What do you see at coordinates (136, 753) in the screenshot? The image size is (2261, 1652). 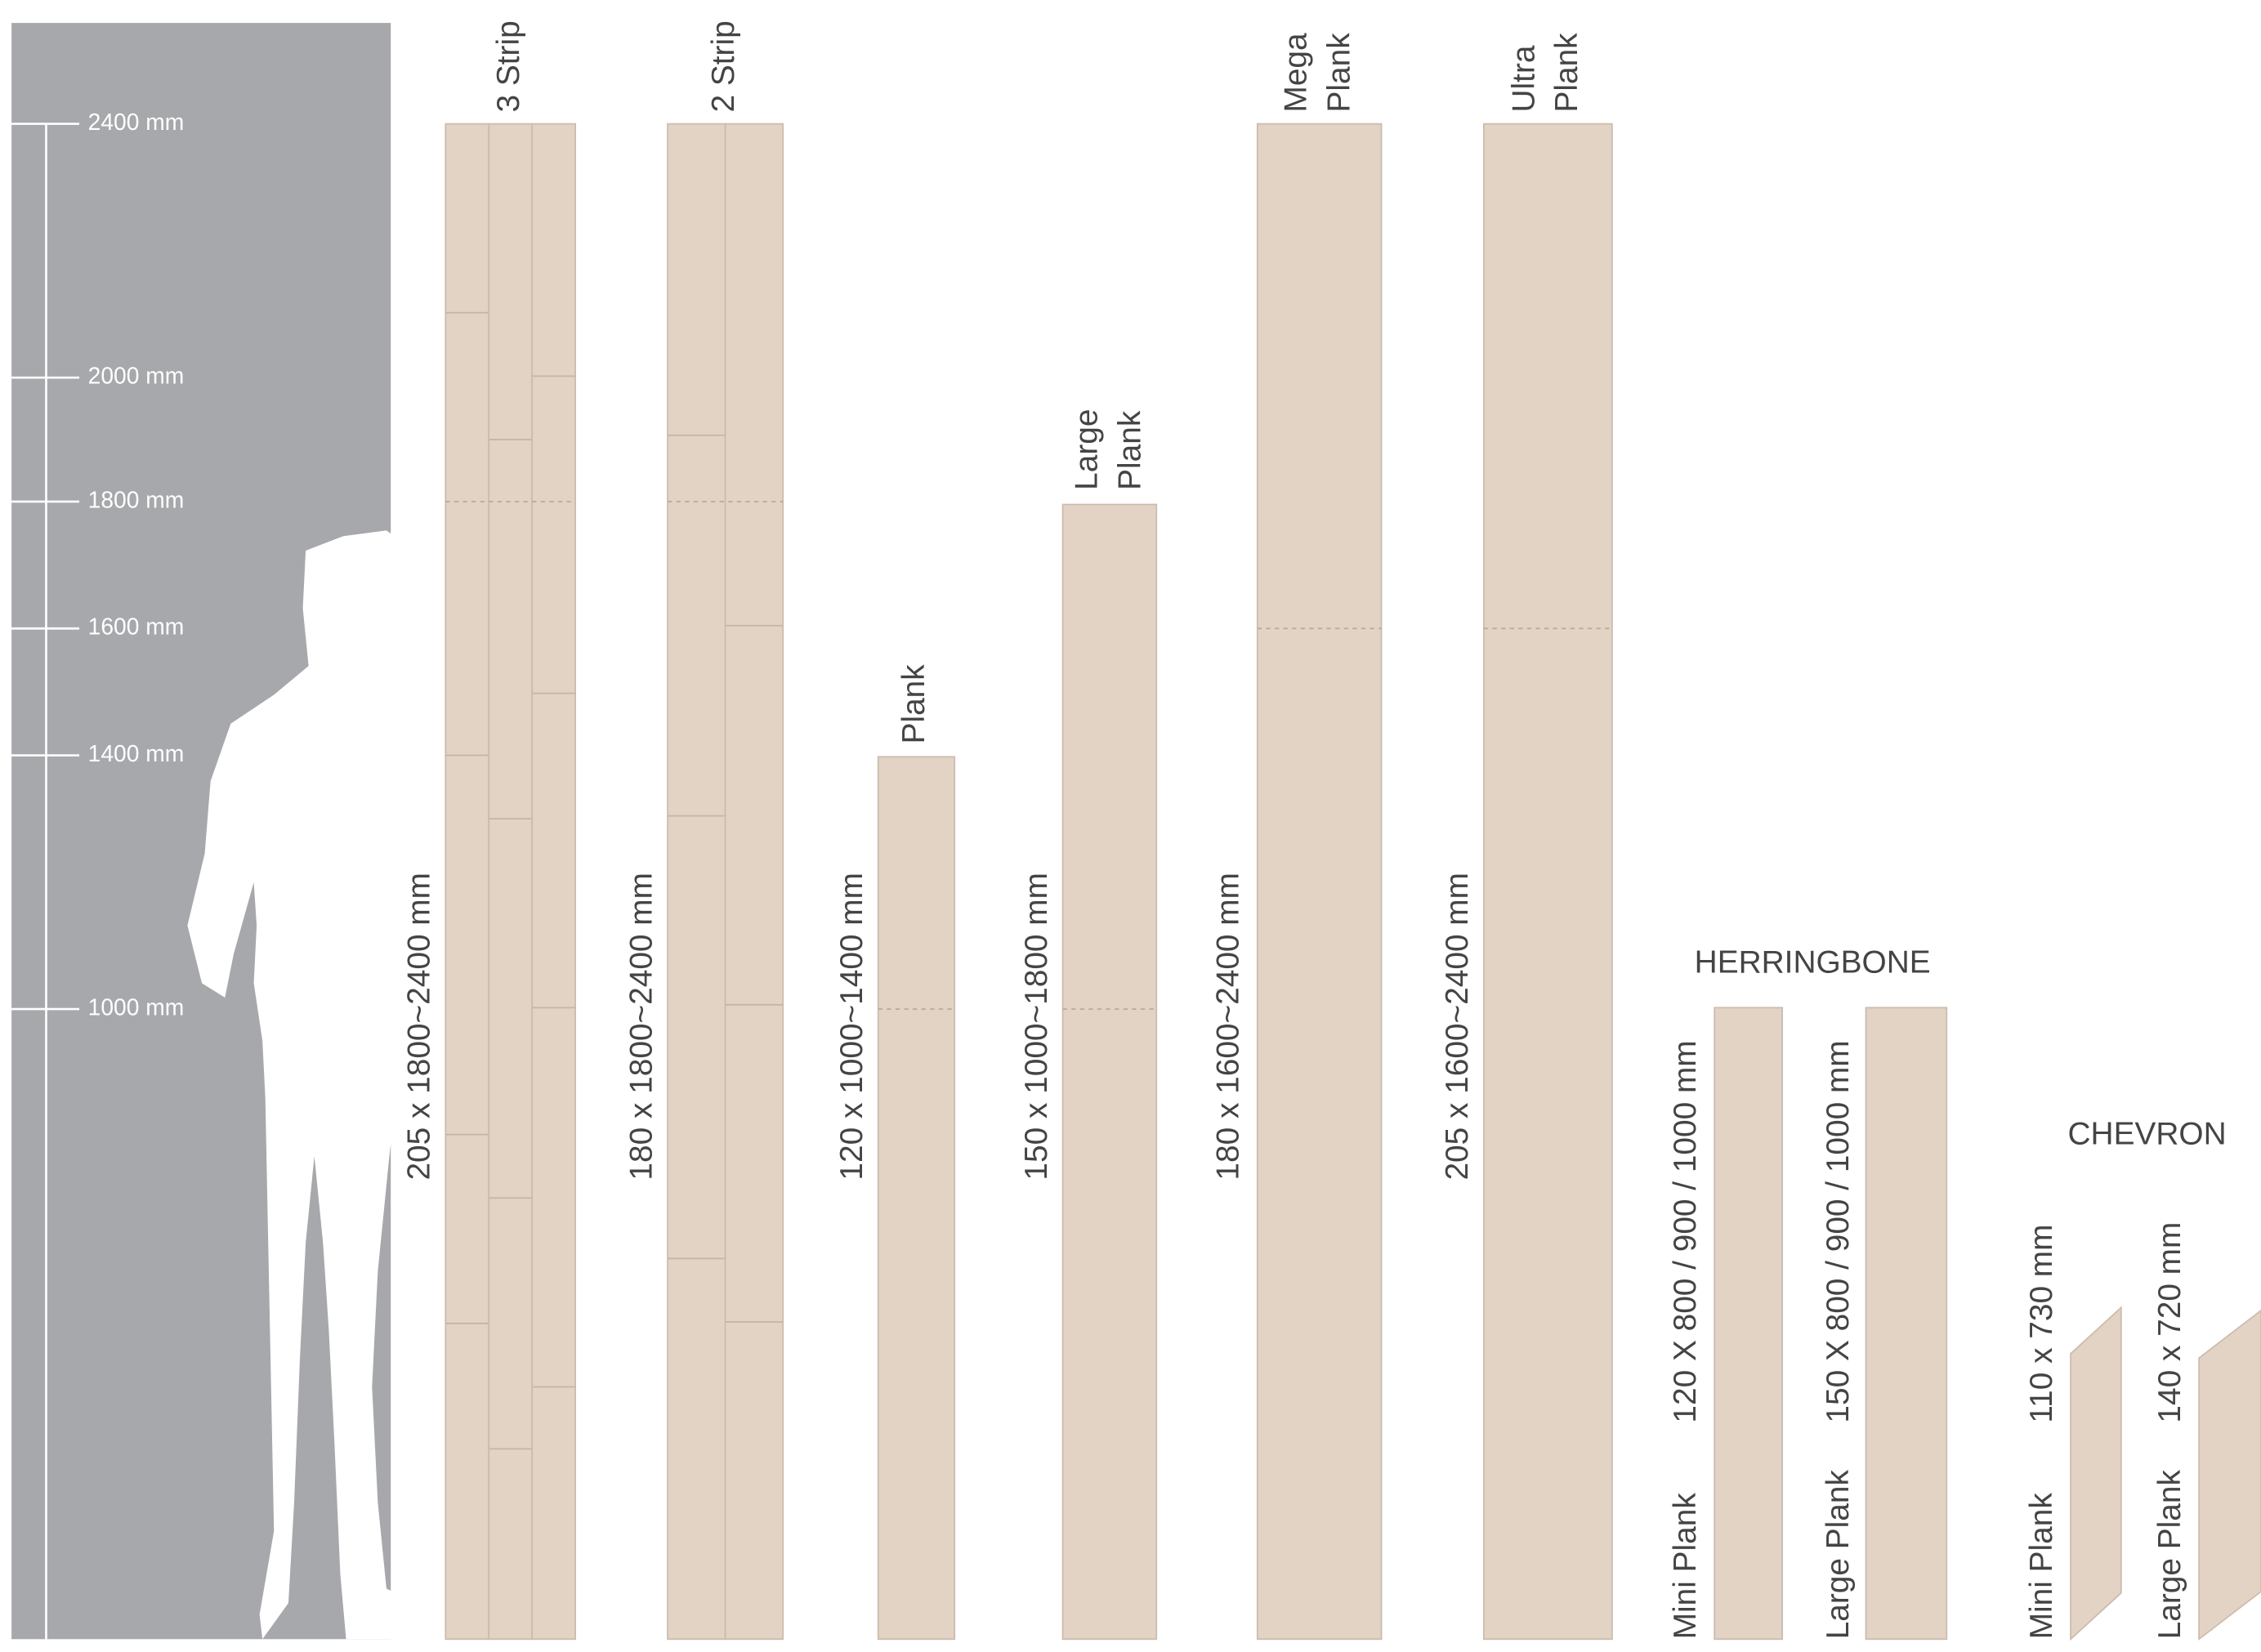 I see `scale-label: 1400 mm` at bounding box center [136, 753].